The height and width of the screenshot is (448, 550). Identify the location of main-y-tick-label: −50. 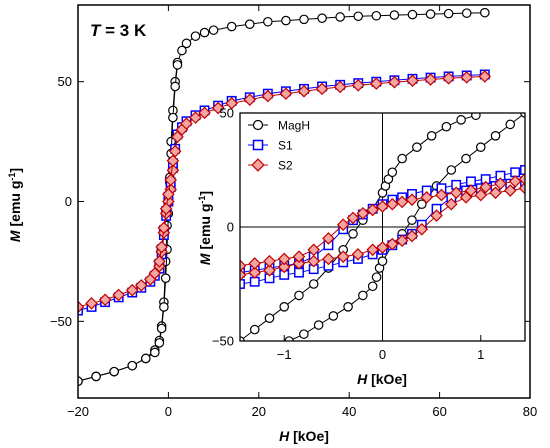
(61, 321).